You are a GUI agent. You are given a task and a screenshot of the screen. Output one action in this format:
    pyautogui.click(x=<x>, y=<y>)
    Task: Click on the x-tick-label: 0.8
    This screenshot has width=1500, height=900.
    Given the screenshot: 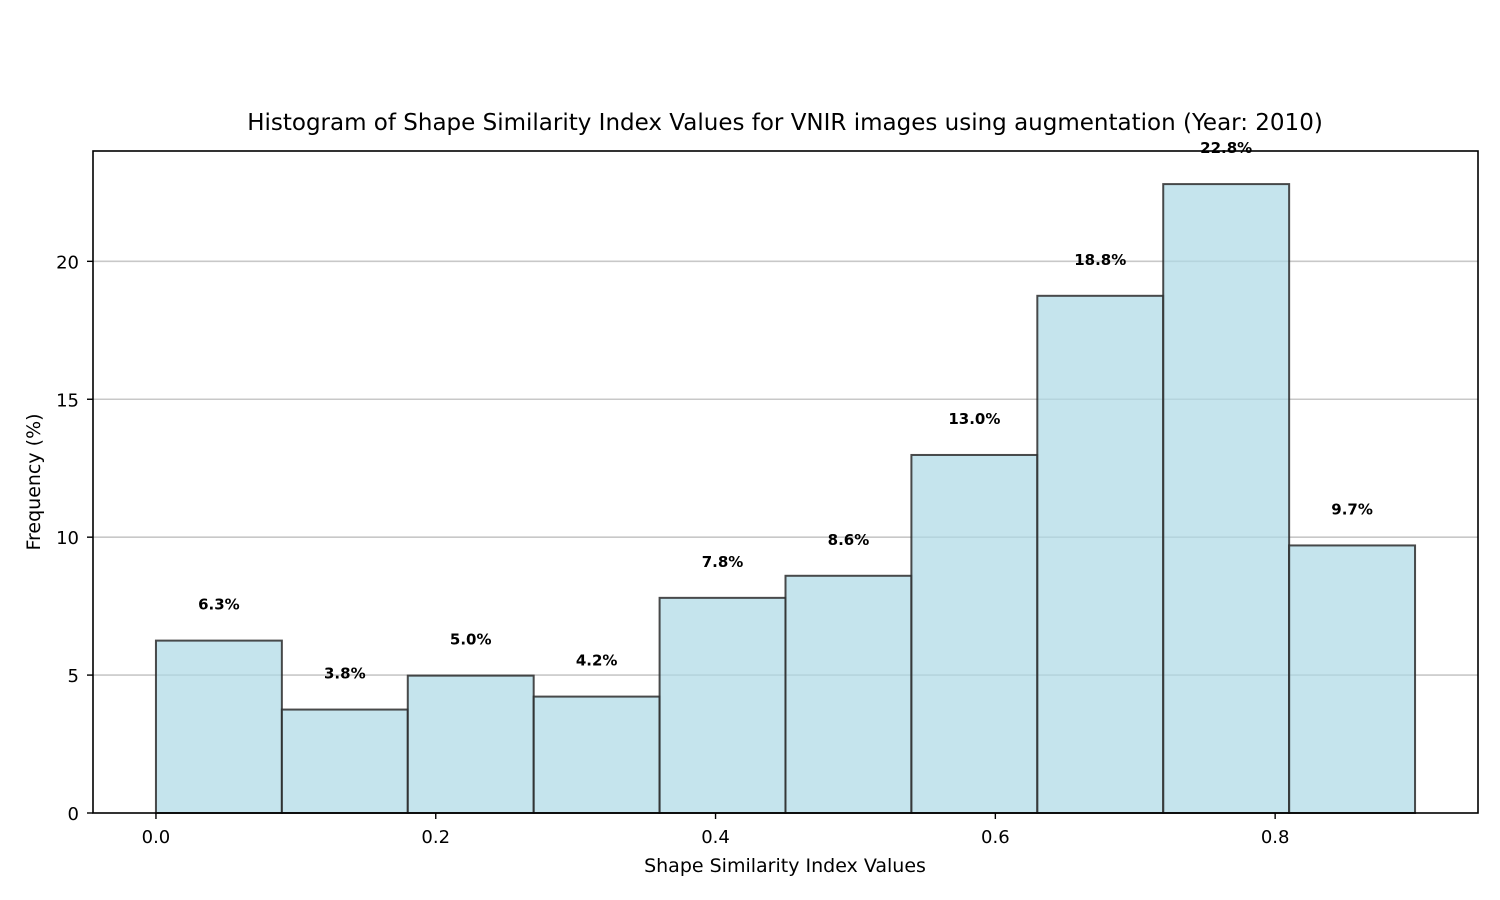 What is the action you would take?
    pyautogui.click(x=1275, y=837)
    